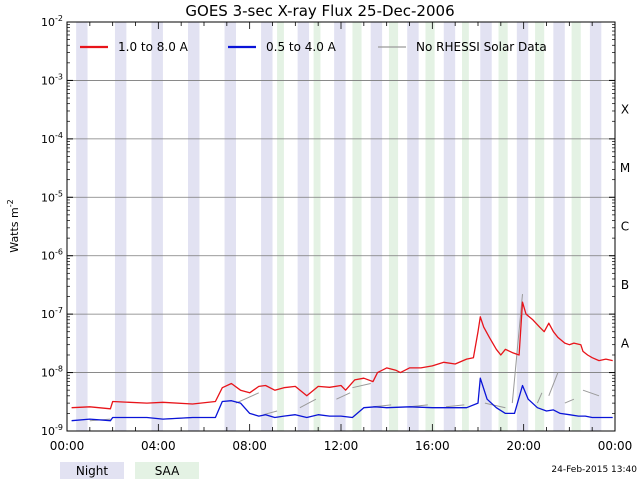 The image size is (640, 480). Describe the element at coordinates (523, 446) in the screenshot. I see `x-tick-label: 20:00` at that location.